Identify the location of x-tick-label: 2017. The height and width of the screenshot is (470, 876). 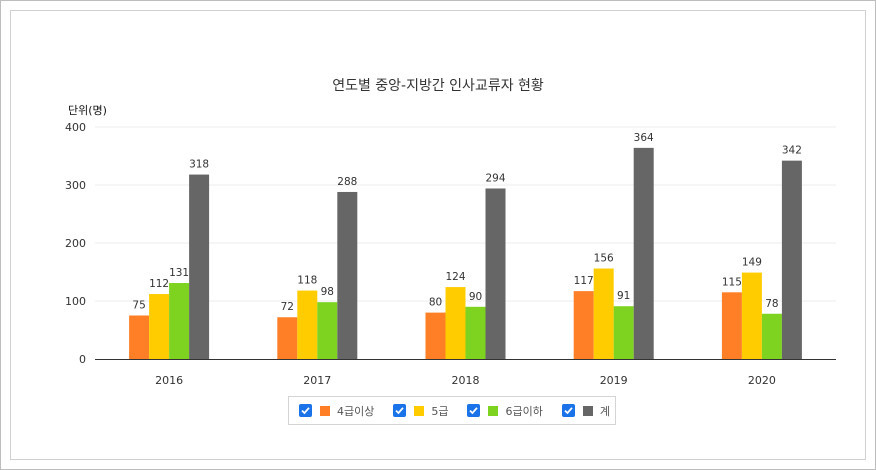
(317, 380).